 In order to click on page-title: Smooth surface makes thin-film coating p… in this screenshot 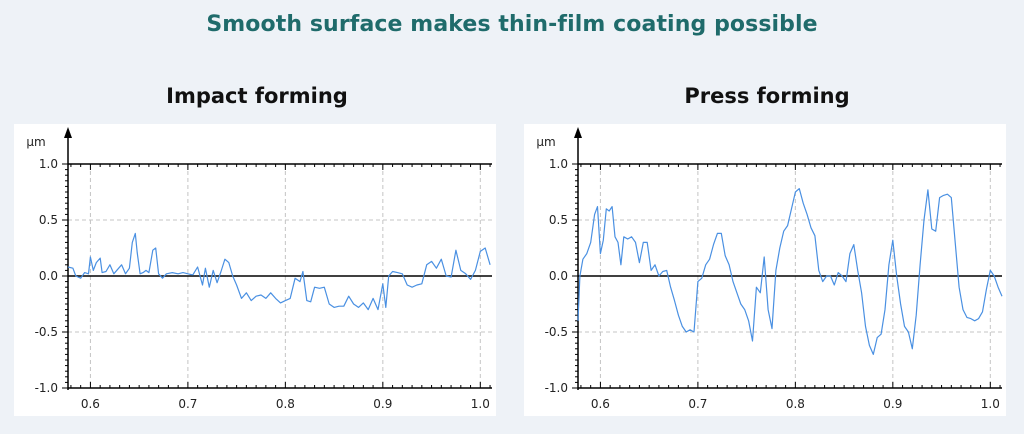, I will do `click(512, 24)`.